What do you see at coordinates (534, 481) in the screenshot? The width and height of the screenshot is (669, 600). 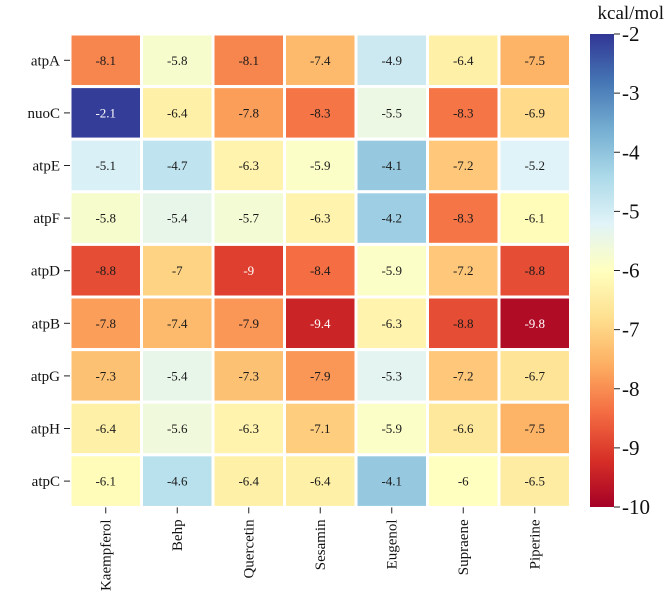 I see `cell-value-label: -6.5` at bounding box center [534, 481].